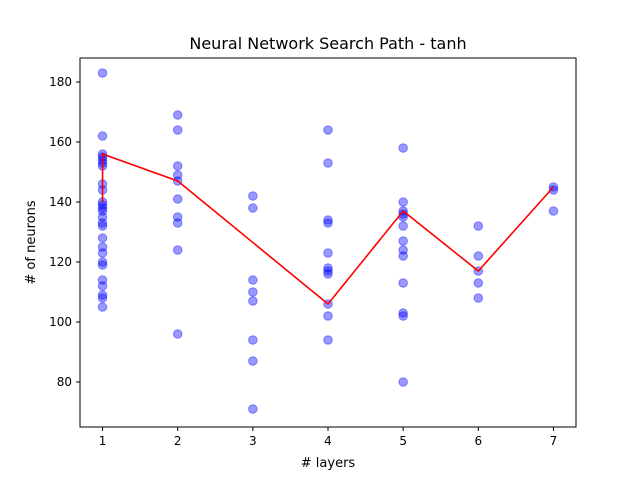 This screenshot has width=640, height=484. Describe the element at coordinates (60, 142) in the screenshot. I see `y-tick-label: 160` at that location.